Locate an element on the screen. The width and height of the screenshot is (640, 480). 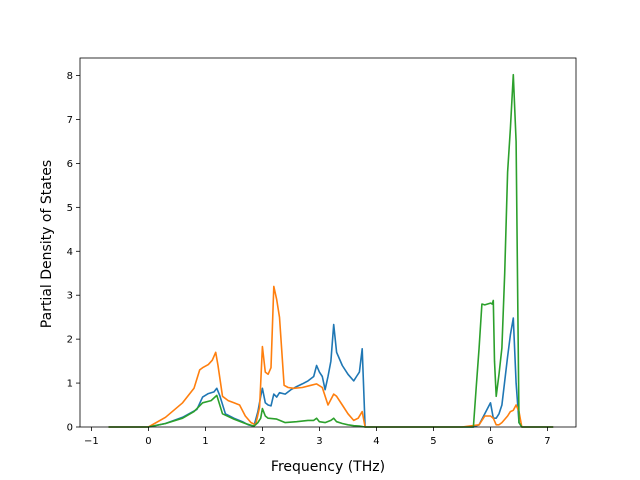
x-tick-label: 5 is located at coordinates (433, 441).